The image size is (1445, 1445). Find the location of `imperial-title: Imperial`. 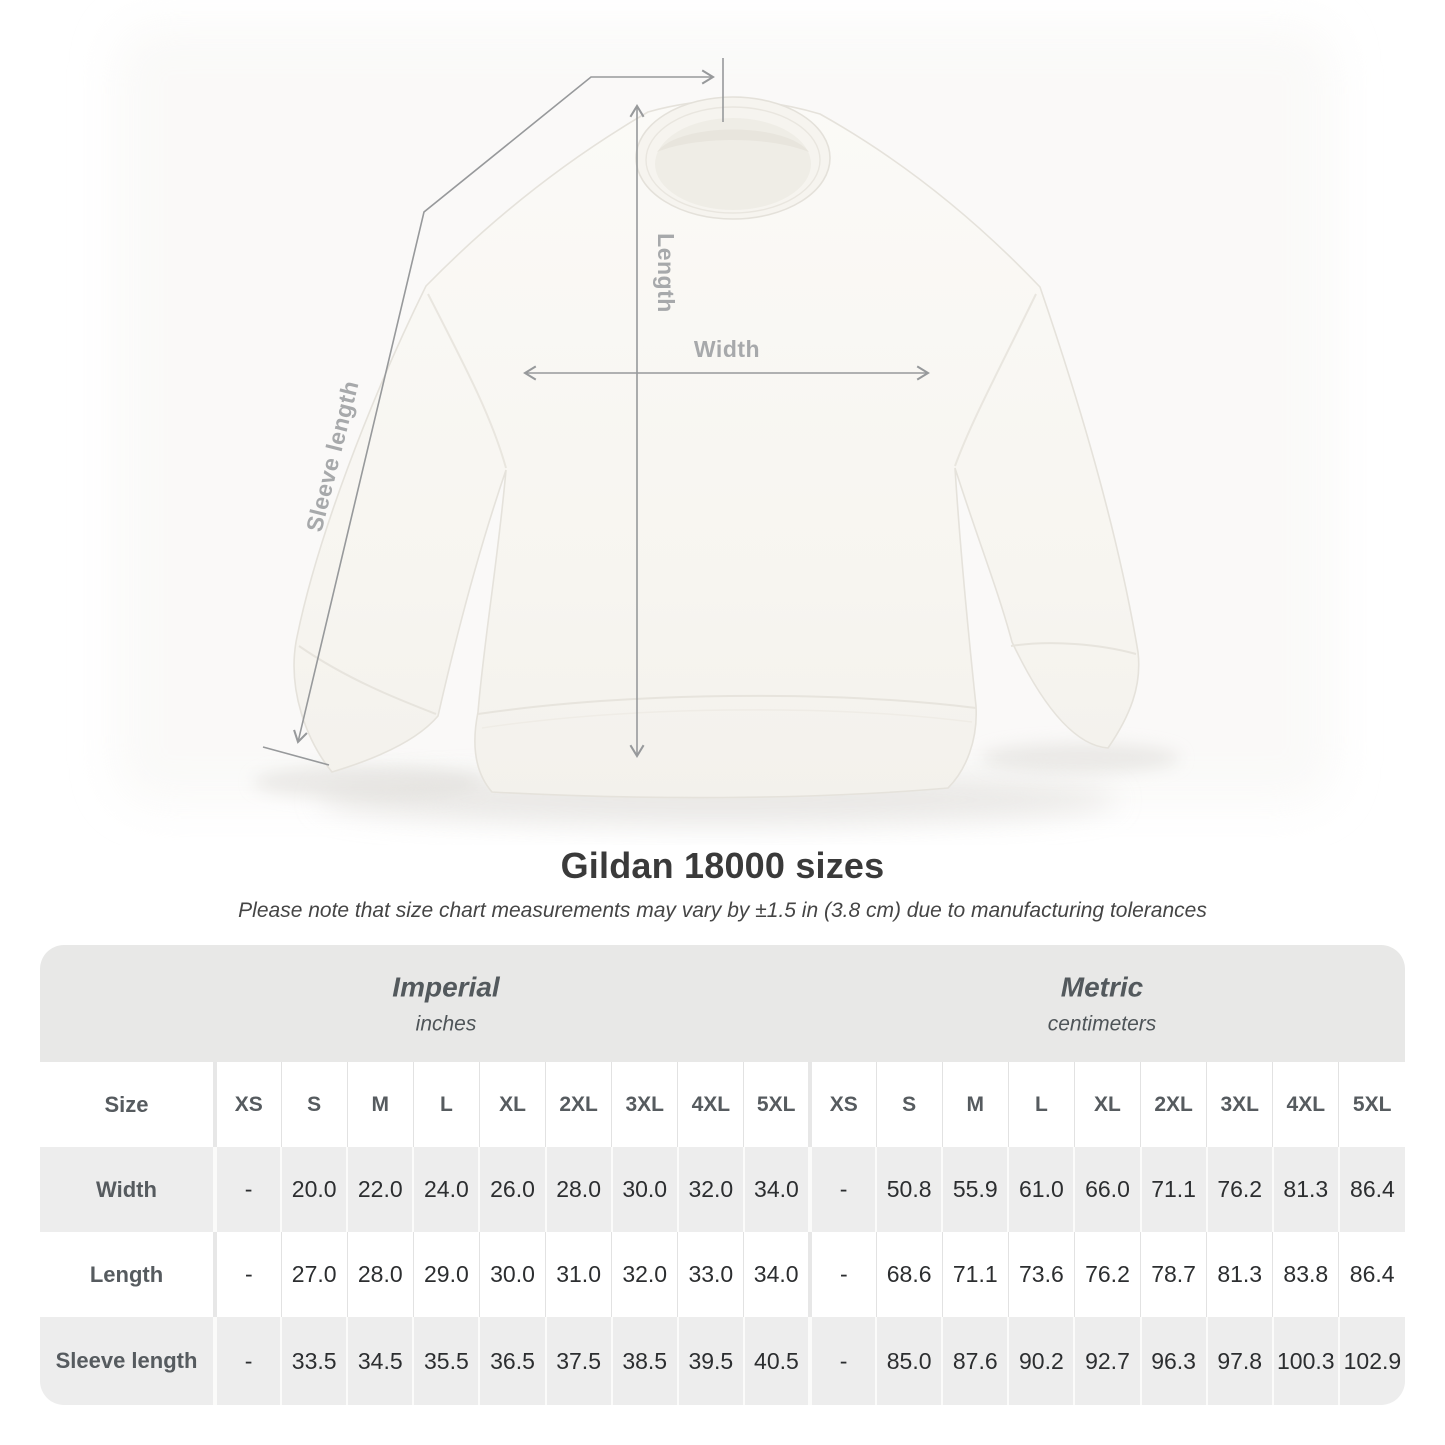

imperial-title: Imperial is located at coordinates (446, 986).